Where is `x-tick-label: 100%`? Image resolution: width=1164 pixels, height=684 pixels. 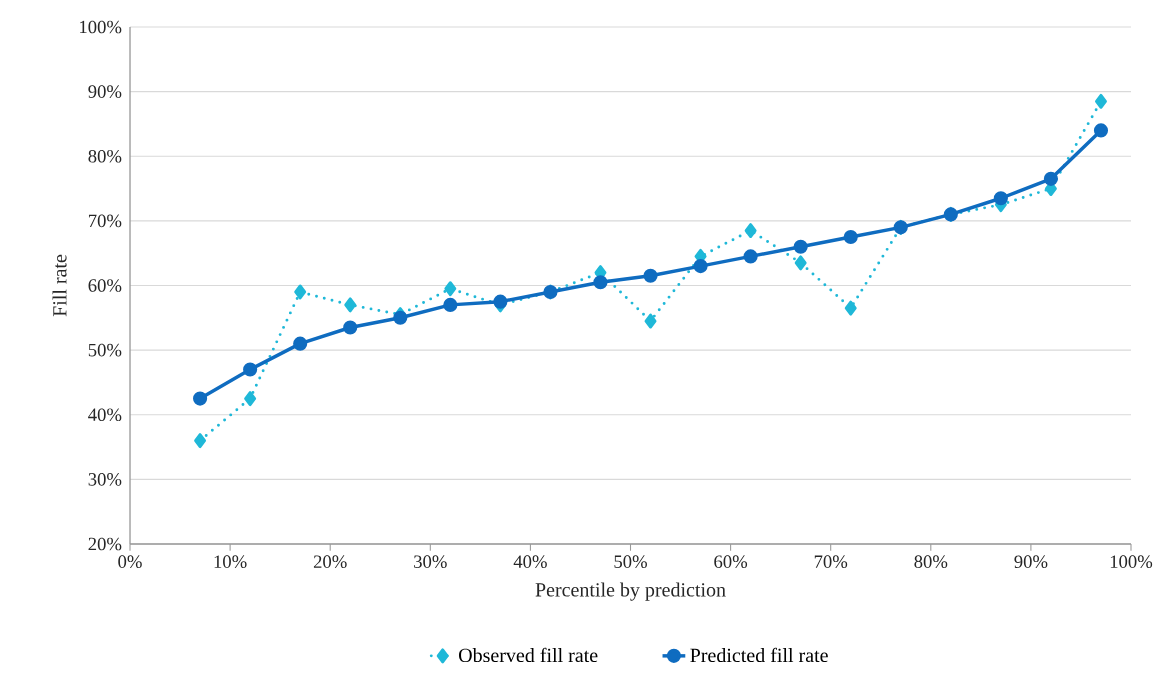 x-tick-label: 100% is located at coordinates (1131, 562).